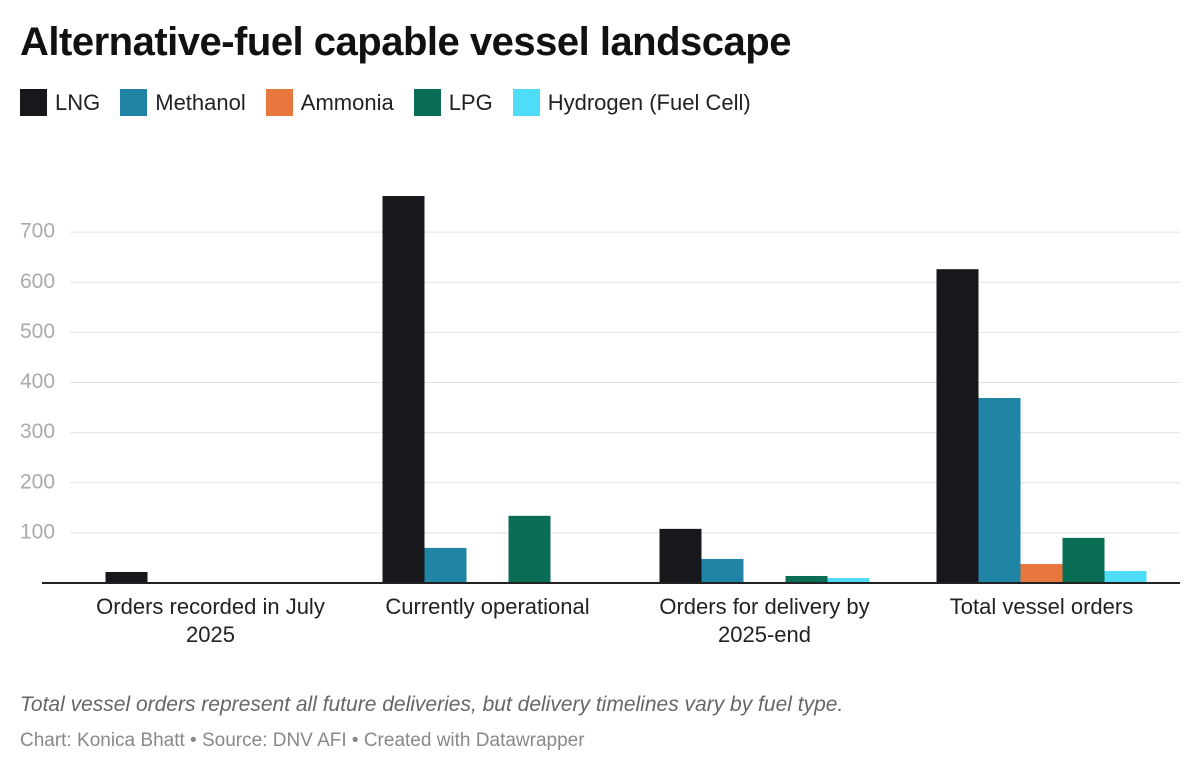  What do you see at coordinates (764, 620) in the screenshot?
I see `x-tick-label: Orders for delivery by 2025-end` at bounding box center [764, 620].